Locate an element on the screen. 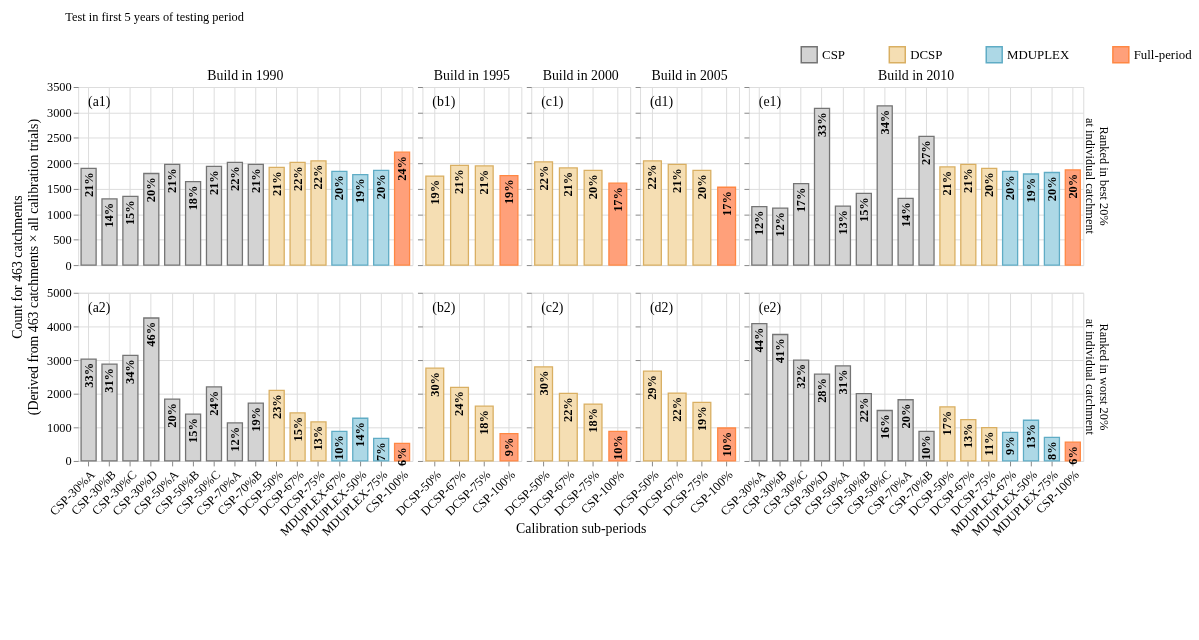  annotation: (b2) is located at coordinates (444, 307).